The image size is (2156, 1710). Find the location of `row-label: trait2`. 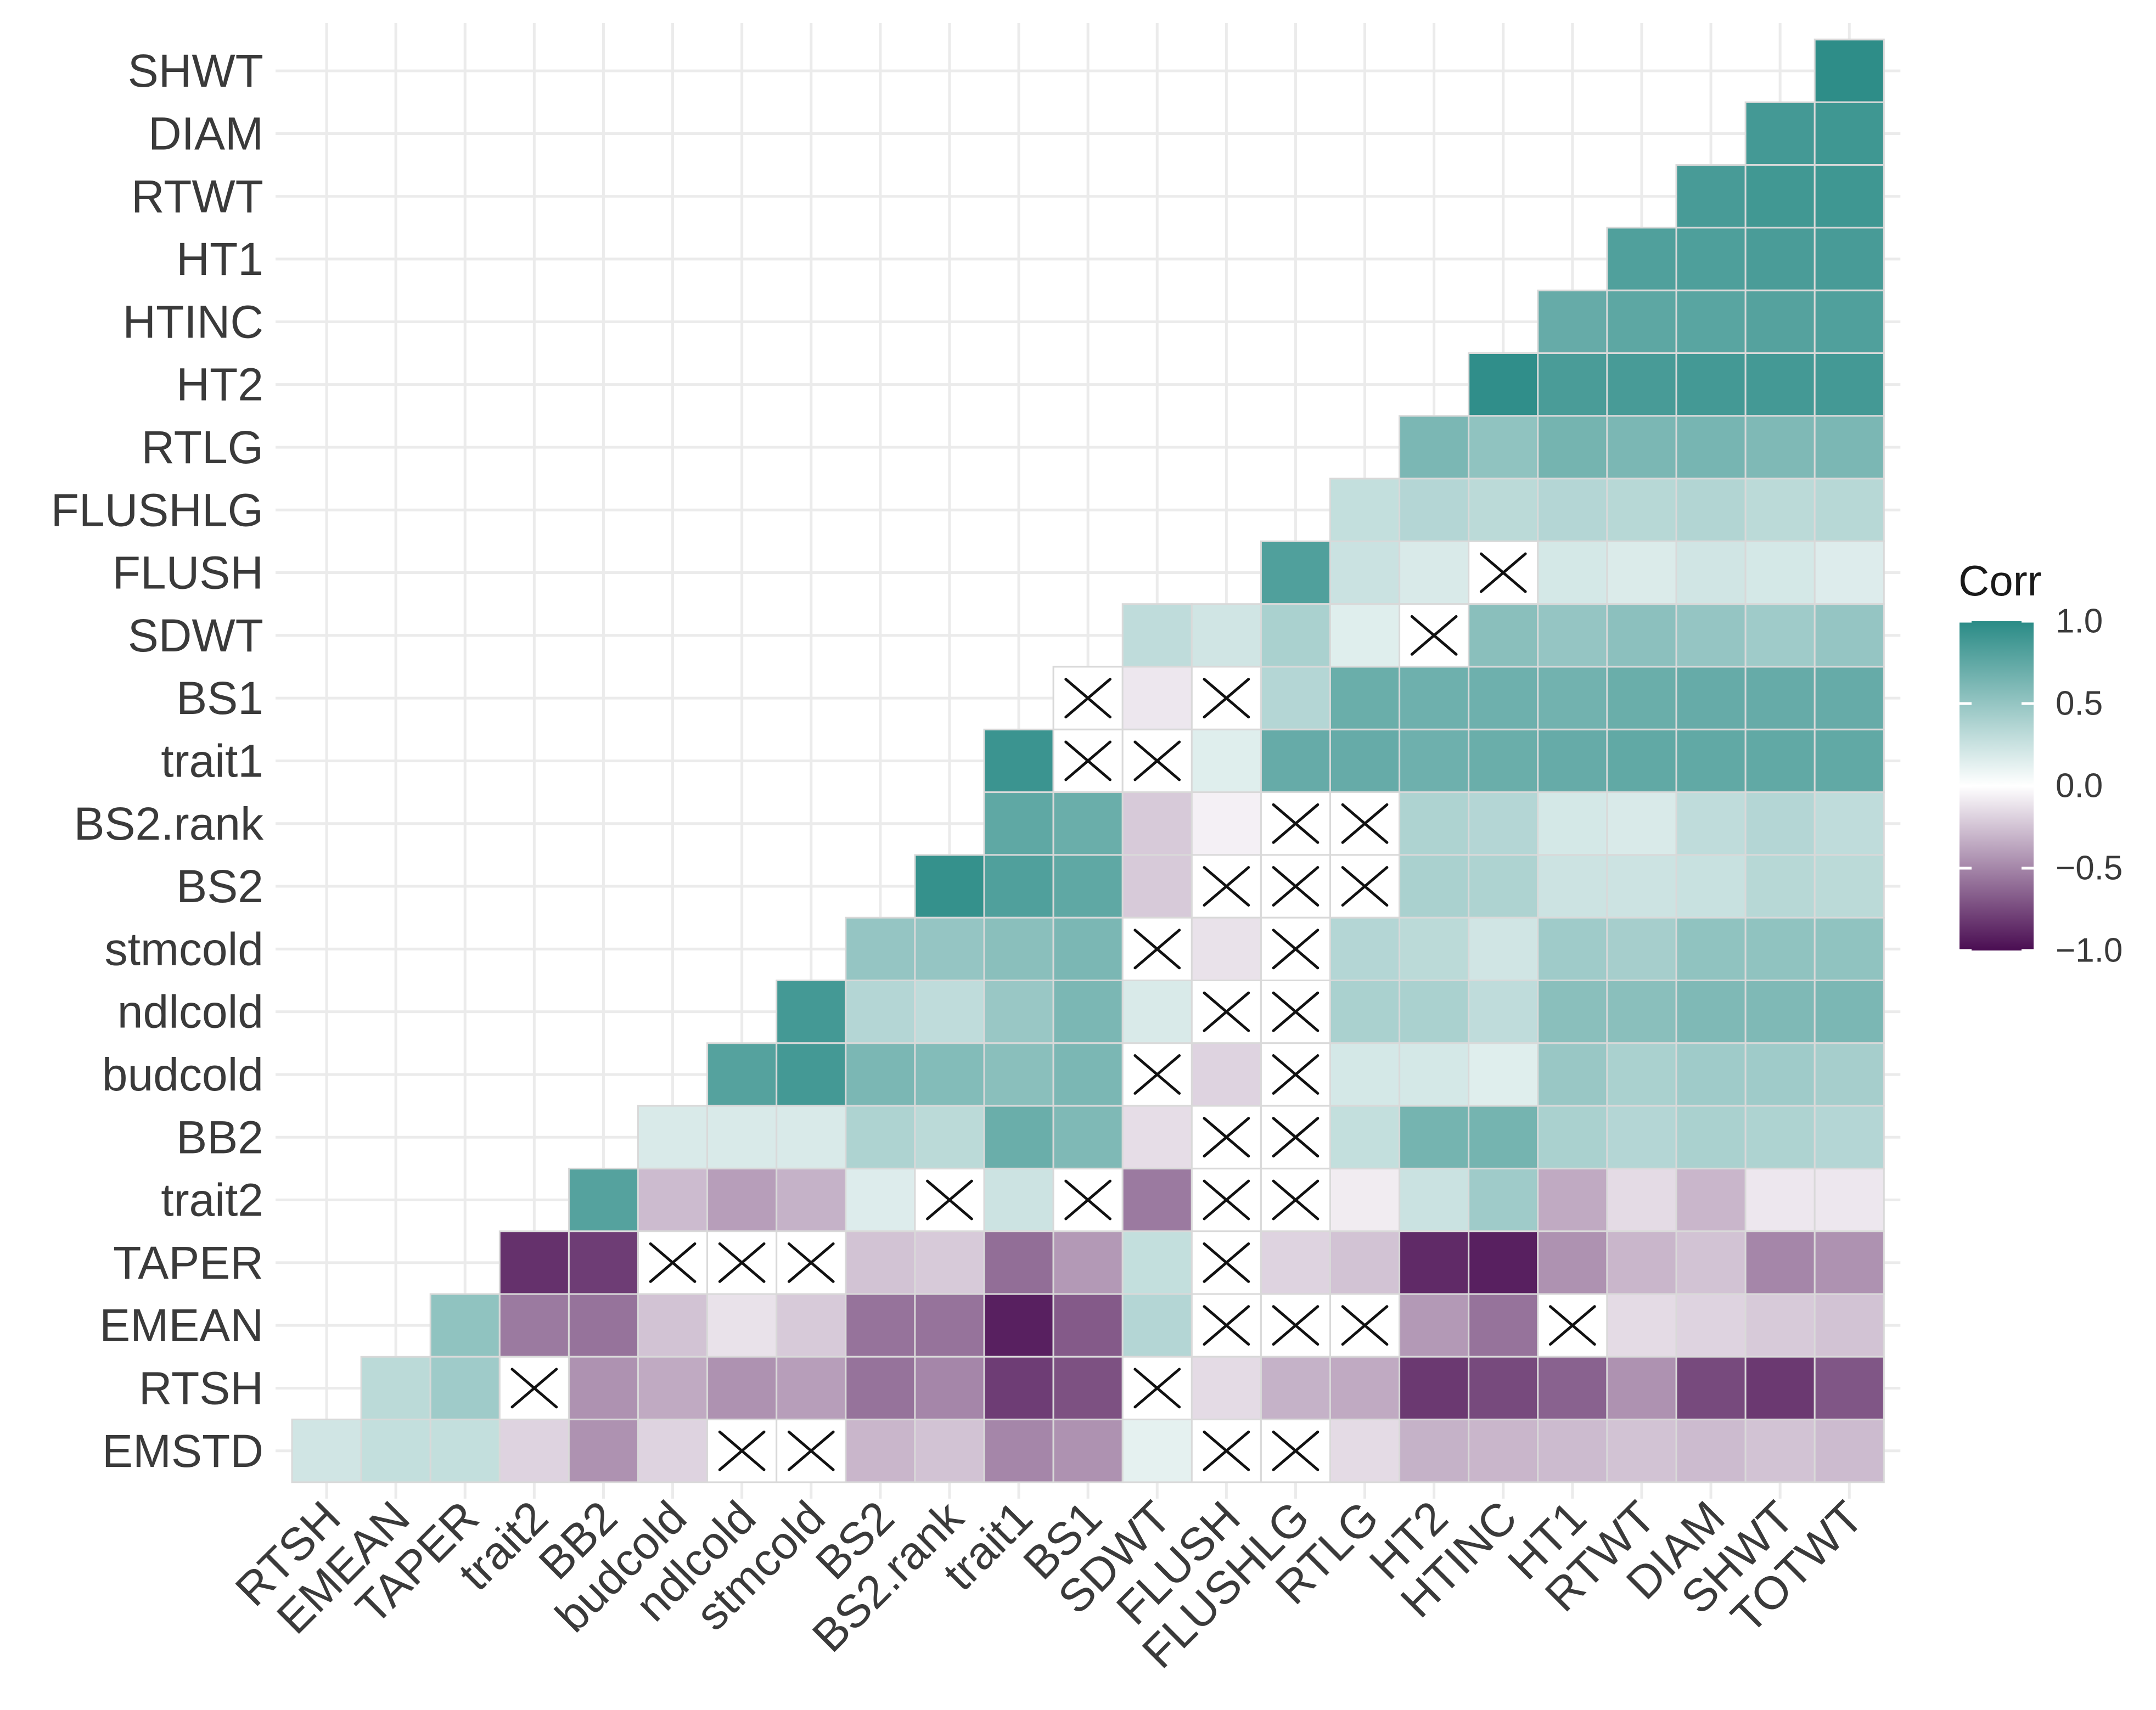

row-label: trait2 is located at coordinates (212, 1200).